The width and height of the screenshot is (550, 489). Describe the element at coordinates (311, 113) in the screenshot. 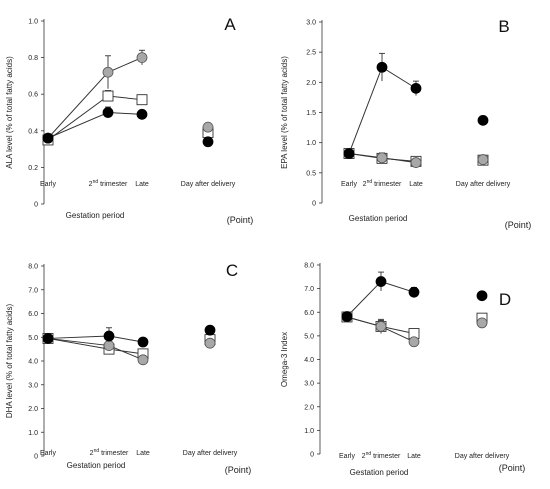

I see `y-tick-label: 1.5` at that location.